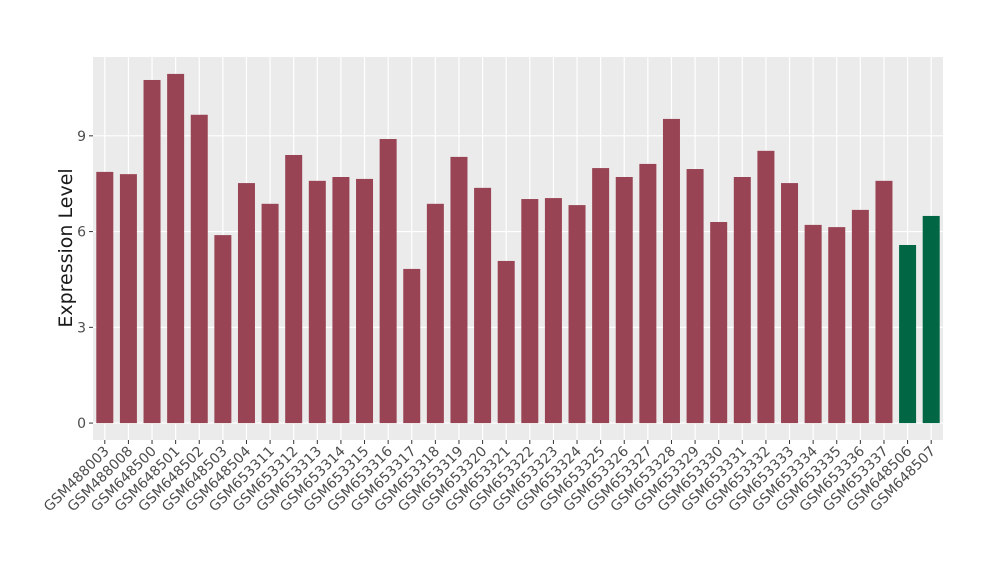 This screenshot has height=580, width=1000. What do you see at coordinates (81, 233) in the screenshot?
I see `y-tick-label: 6` at bounding box center [81, 233].